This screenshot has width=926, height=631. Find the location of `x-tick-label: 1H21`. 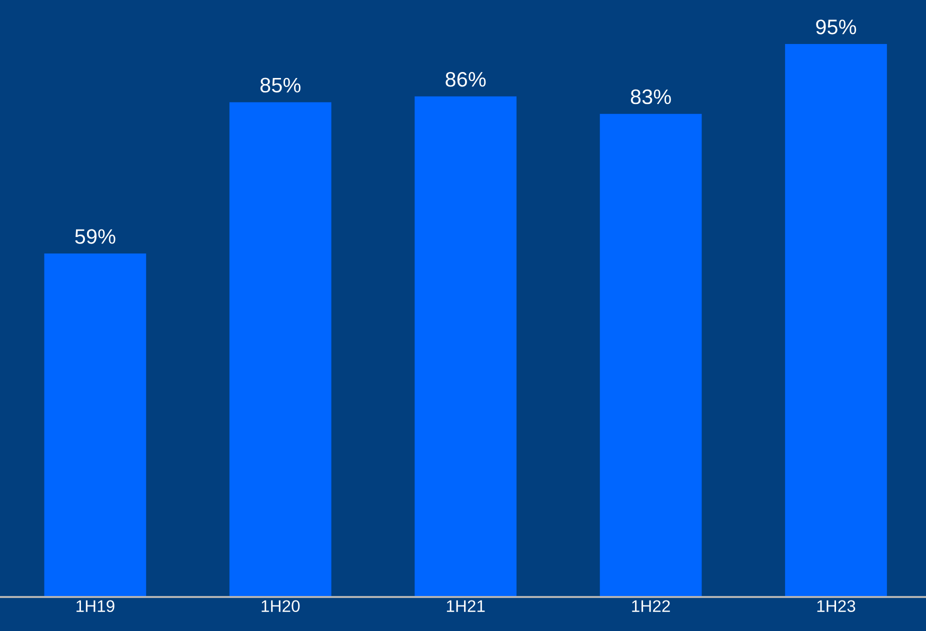

x-tick-label: 1H21 is located at coordinates (465, 606).